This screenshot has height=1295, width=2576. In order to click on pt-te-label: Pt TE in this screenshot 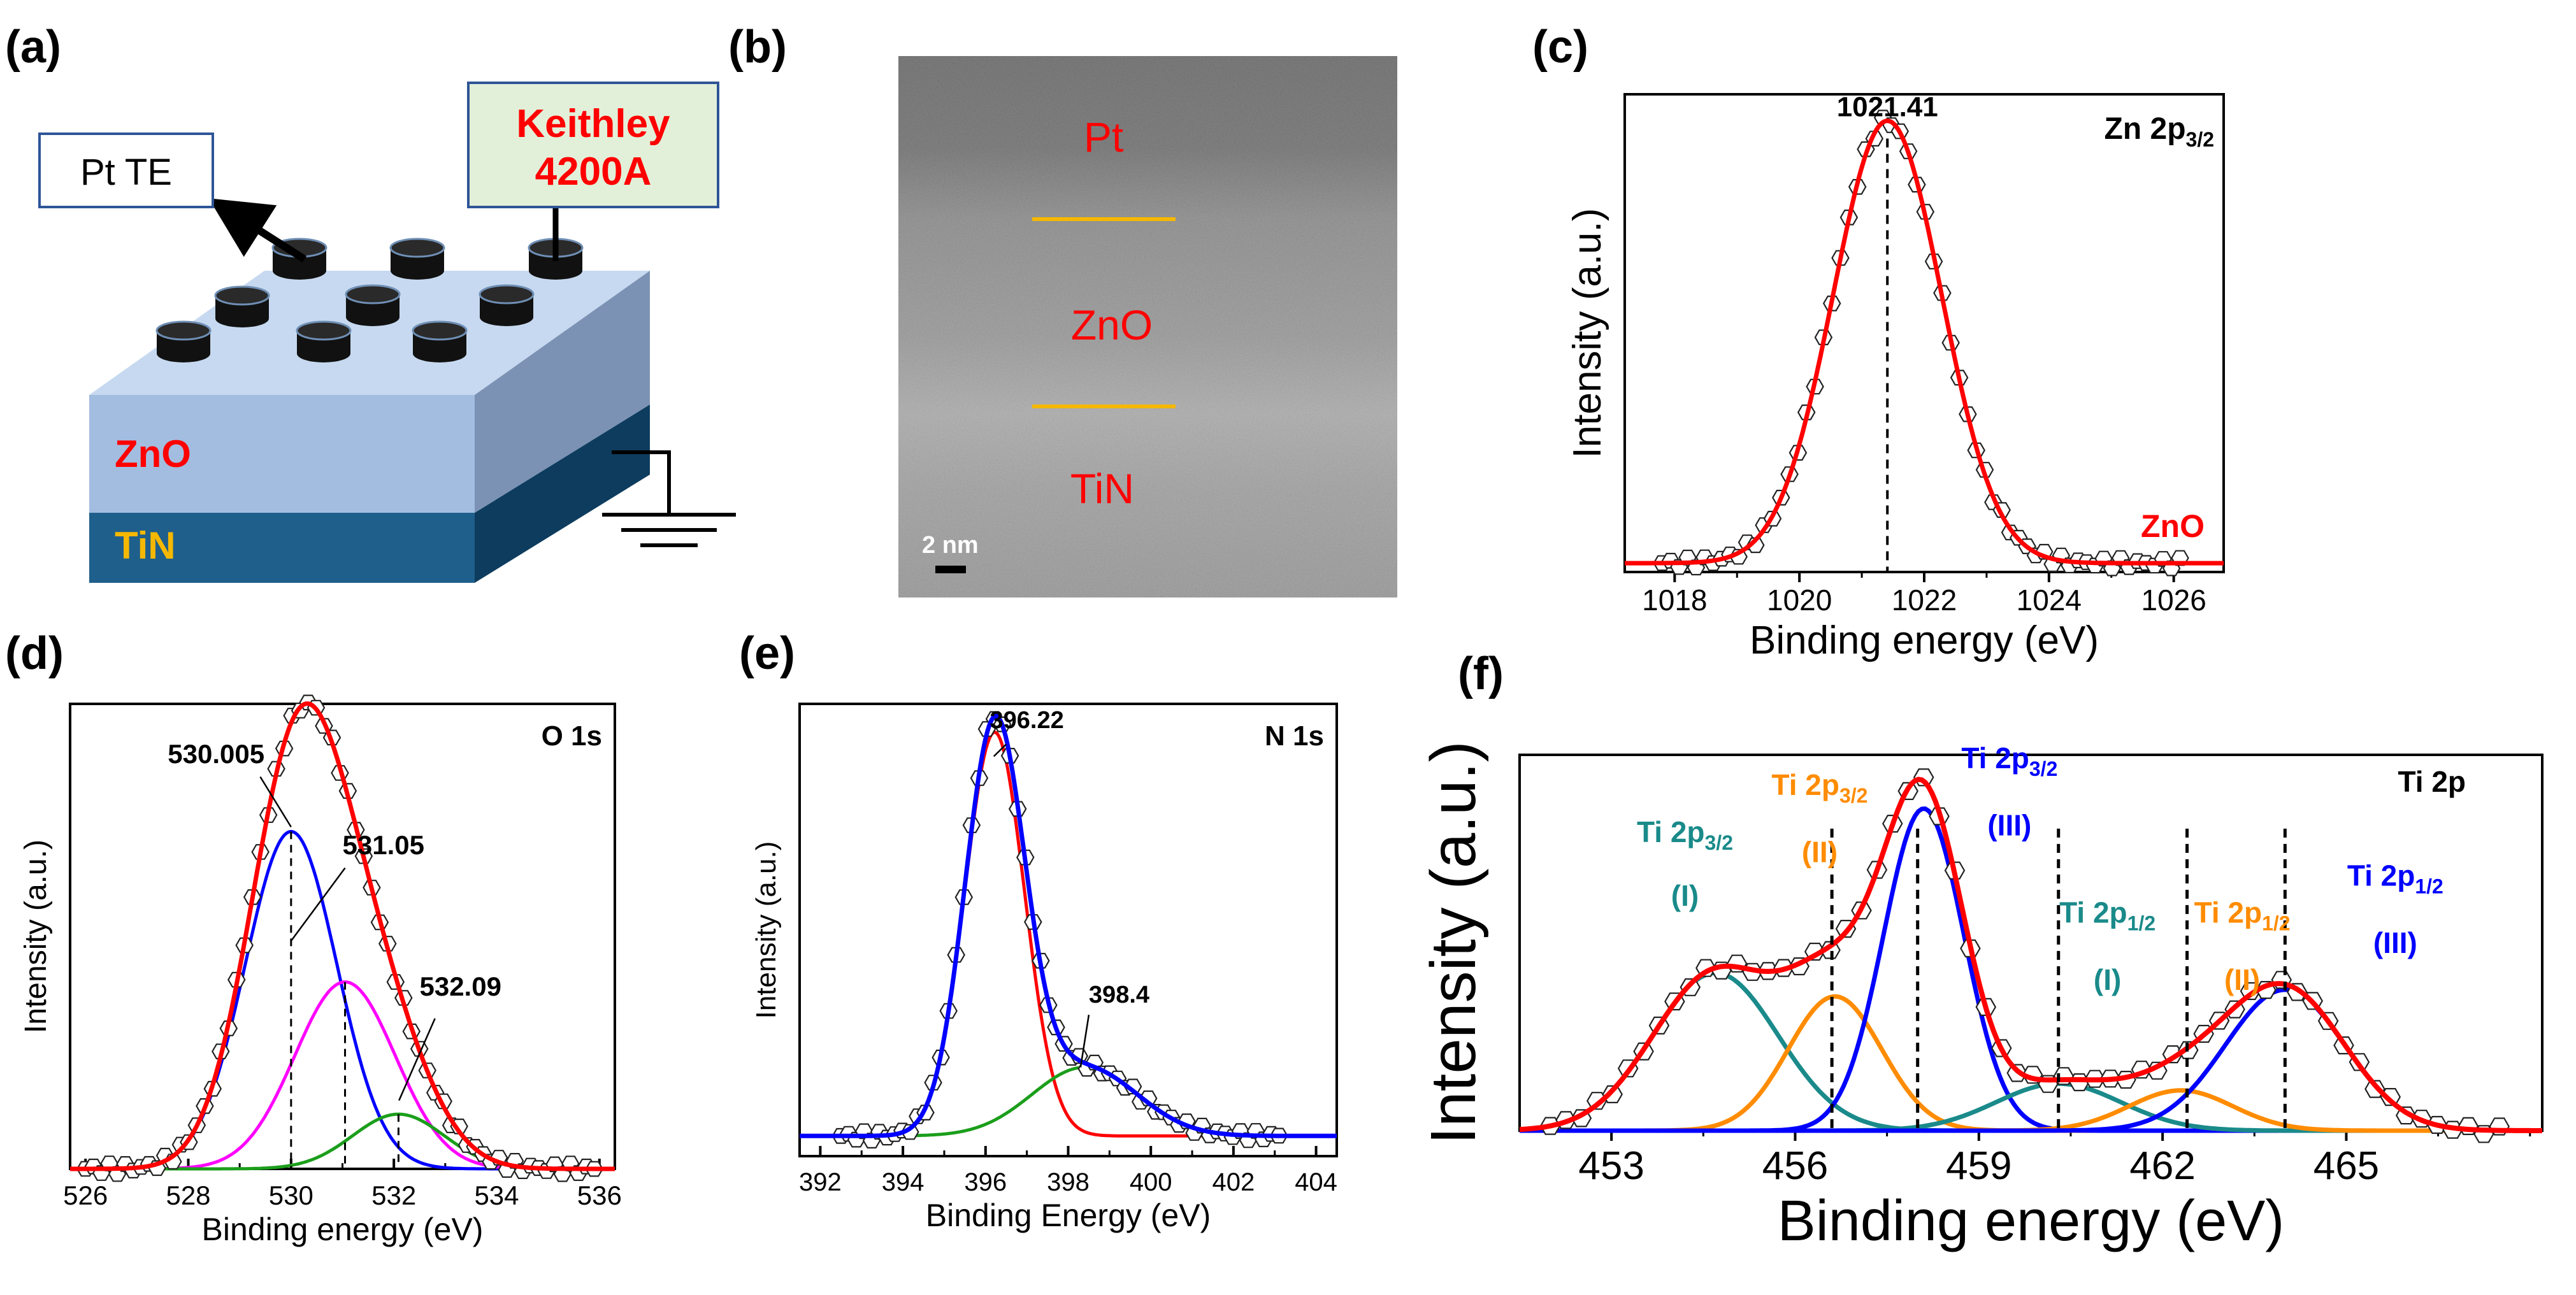, I will do `click(126, 172)`.